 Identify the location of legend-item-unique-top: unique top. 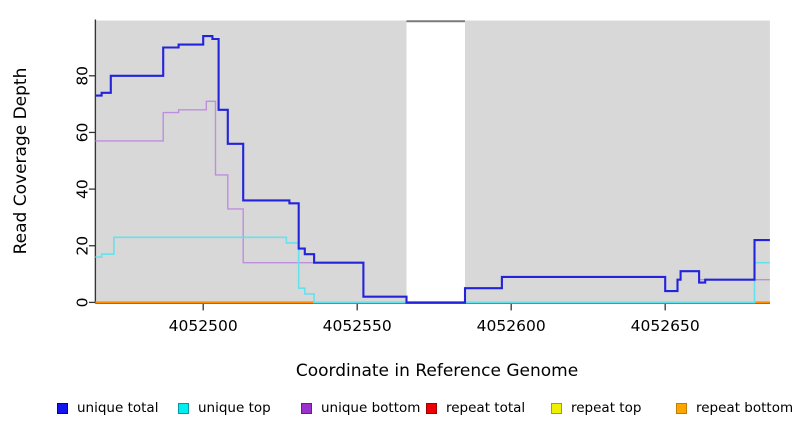
(224, 408).